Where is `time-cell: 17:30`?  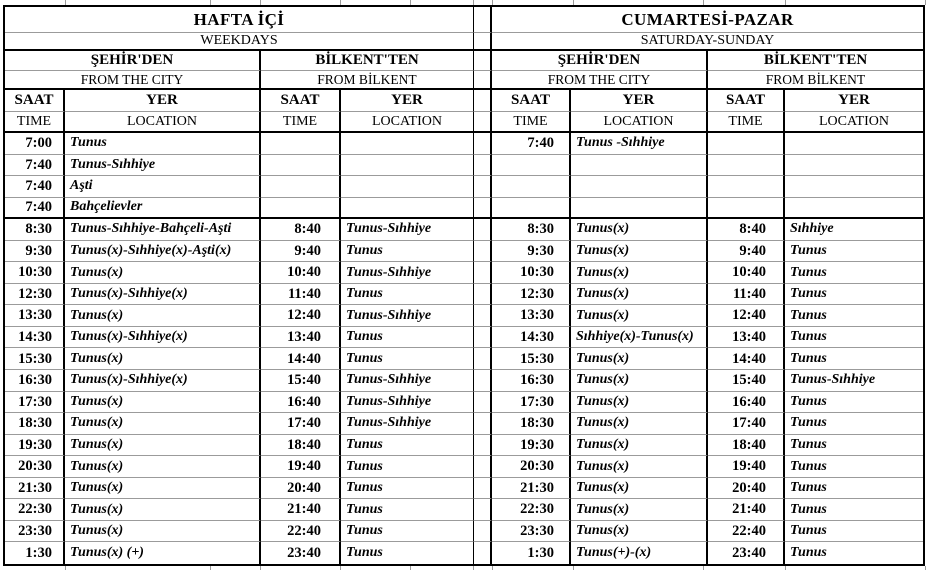 time-cell: 17:30 is located at coordinates (531, 402).